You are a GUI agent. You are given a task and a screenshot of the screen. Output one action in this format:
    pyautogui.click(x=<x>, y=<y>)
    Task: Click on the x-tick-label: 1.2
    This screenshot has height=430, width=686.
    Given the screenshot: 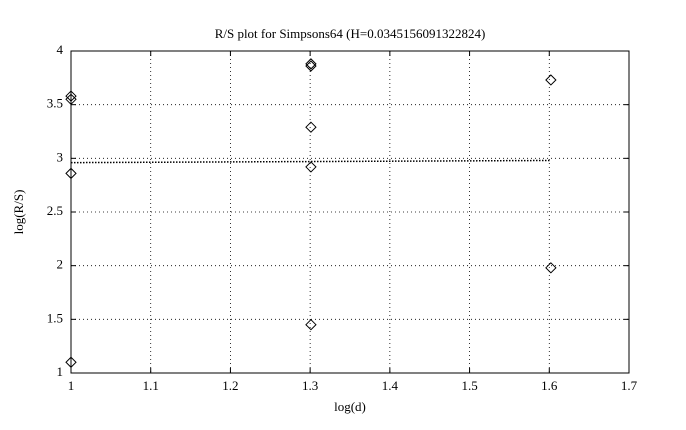 What is the action you would take?
    pyautogui.click(x=230, y=385)
    